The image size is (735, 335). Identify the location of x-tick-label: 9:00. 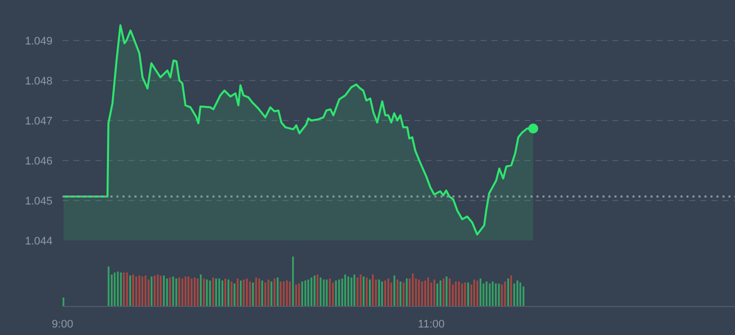
(63, 324).